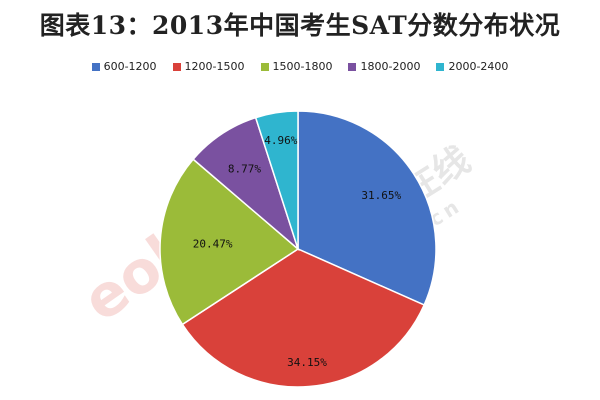 The image size is (600, 400). I want to click on data-label-2000-2400: 4.96%, so click(280, 140).